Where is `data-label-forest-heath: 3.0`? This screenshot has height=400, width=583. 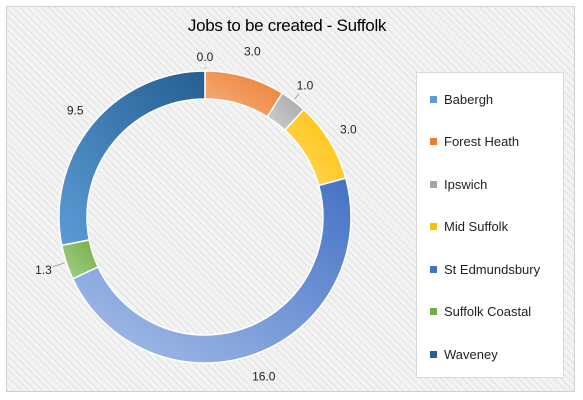
data-label-forest-heath: 3.0 is located at coordinates (252, 52).